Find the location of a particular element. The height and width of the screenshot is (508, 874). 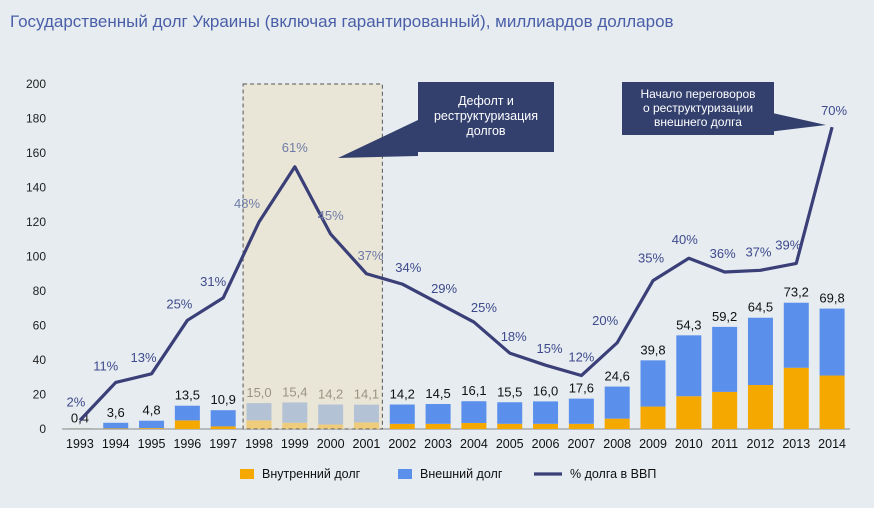

x-tick-label-2013: 2013 is located at coordinates (796, 444).